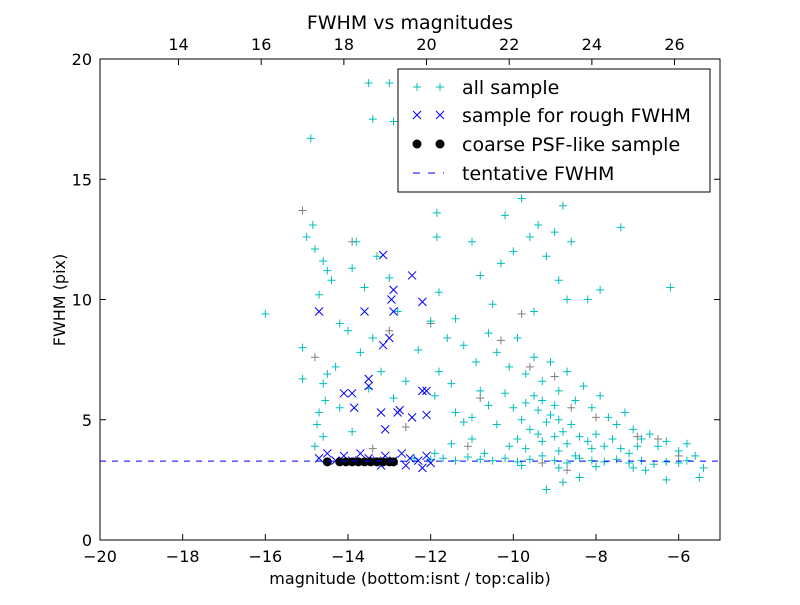 This screenshot has height=605, width=800. What do you see at coordinates (59, 300) in the screenshot?
I see `y-axis-label: FWHM (pix)` at bounding box center [59, 300].